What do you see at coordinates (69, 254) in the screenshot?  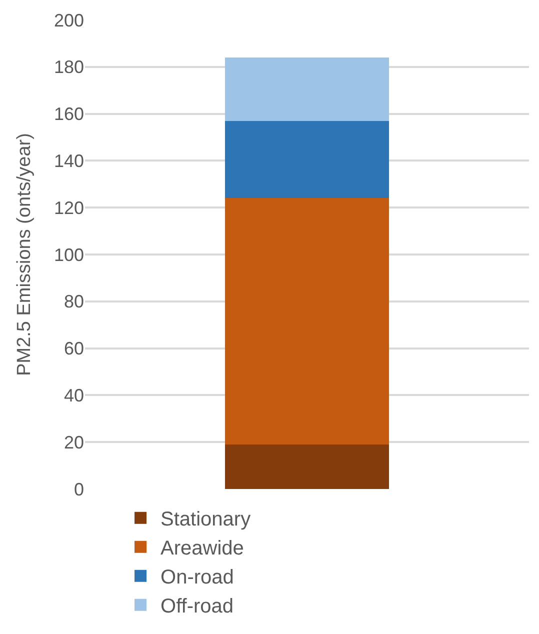 I see `y-tick-label: 100` at bounding box center [69, 254].